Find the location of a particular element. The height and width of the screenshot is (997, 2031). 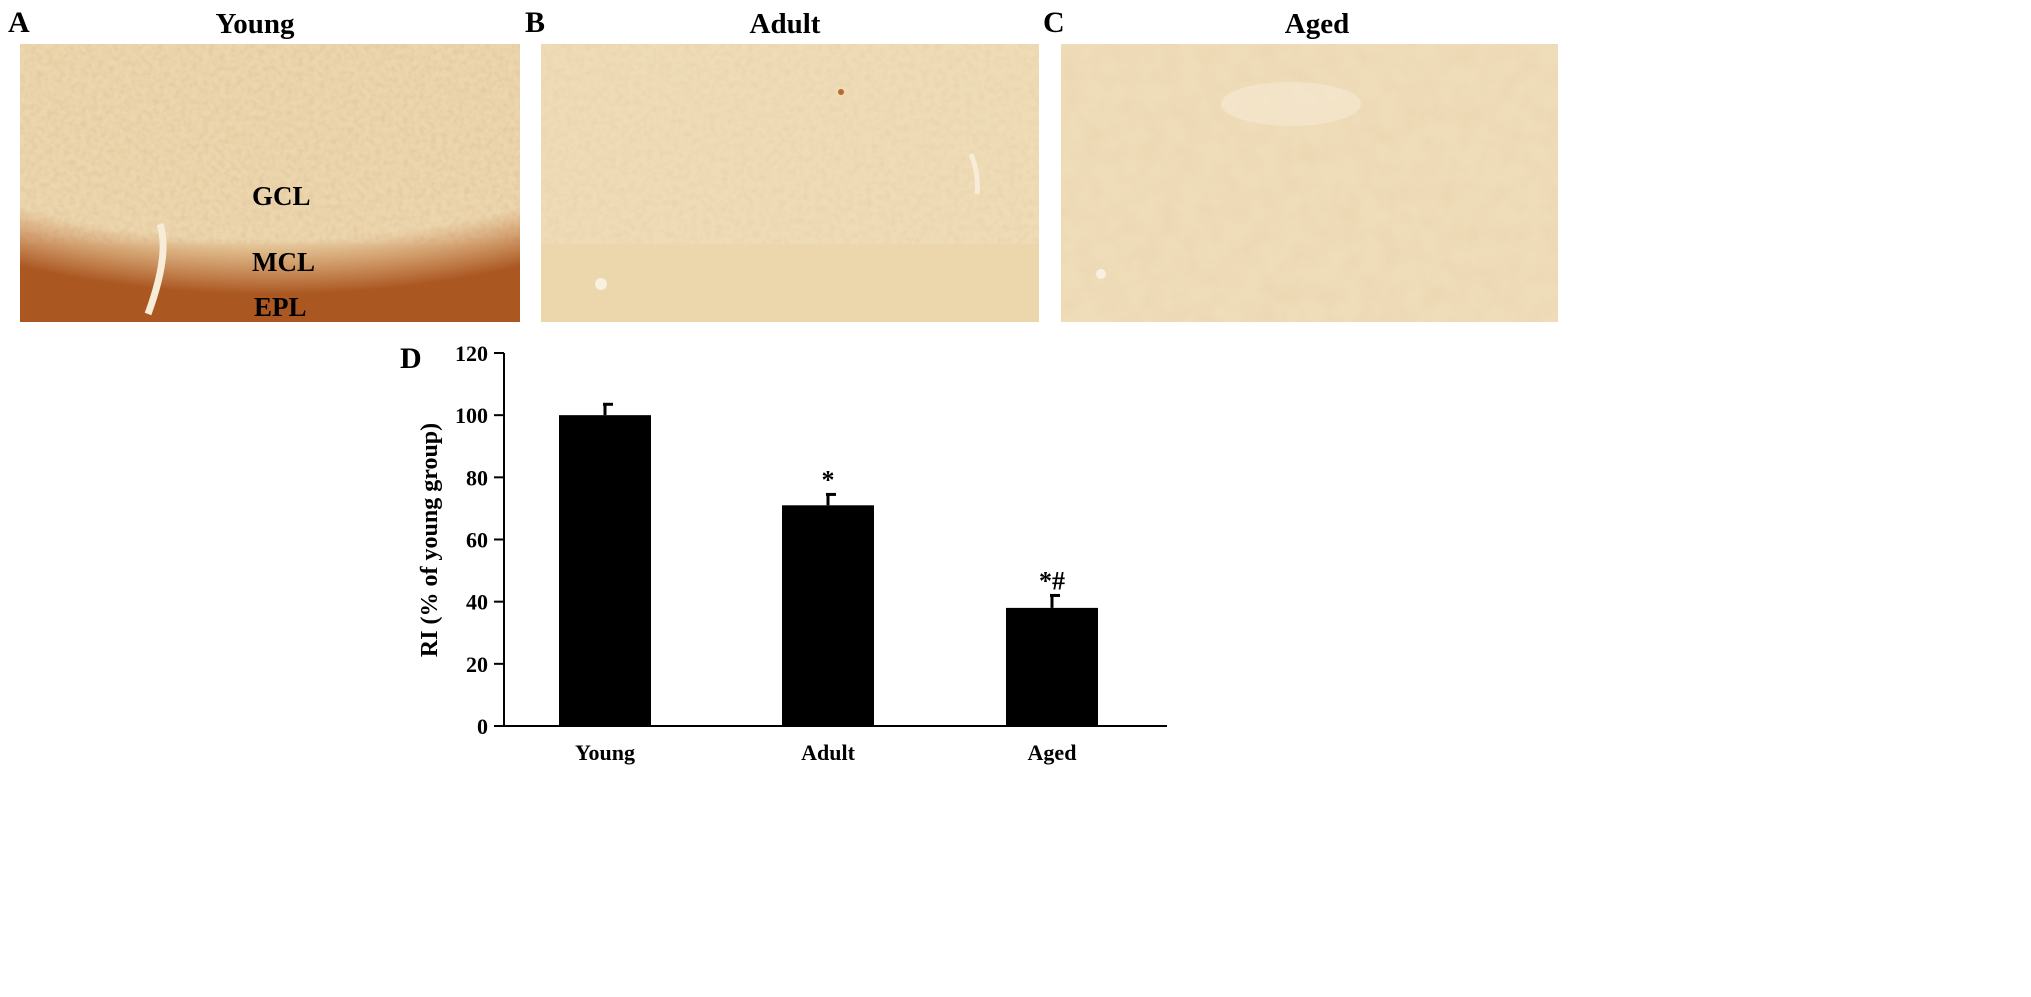

significance-mark: * is located at coordinates (828, 479).